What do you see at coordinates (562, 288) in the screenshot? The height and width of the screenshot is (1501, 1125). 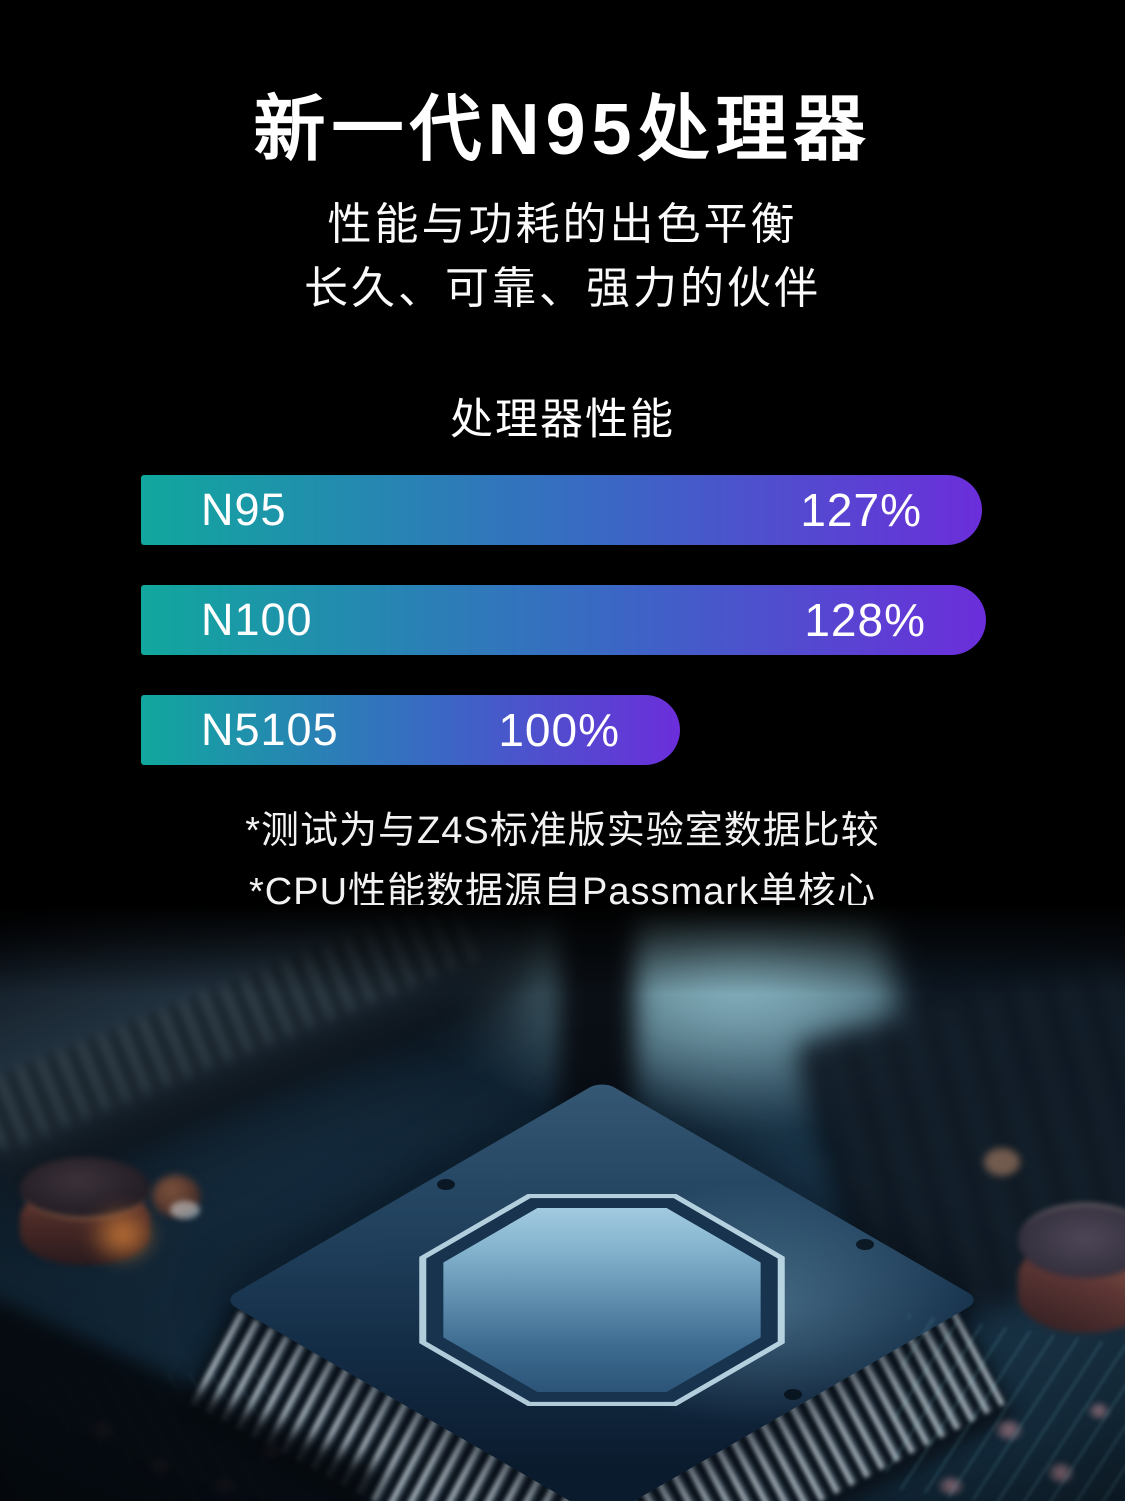 I see `subtitle-line-2: 长久、可靠、强力的伙伴` at bounding box center [562, 288].